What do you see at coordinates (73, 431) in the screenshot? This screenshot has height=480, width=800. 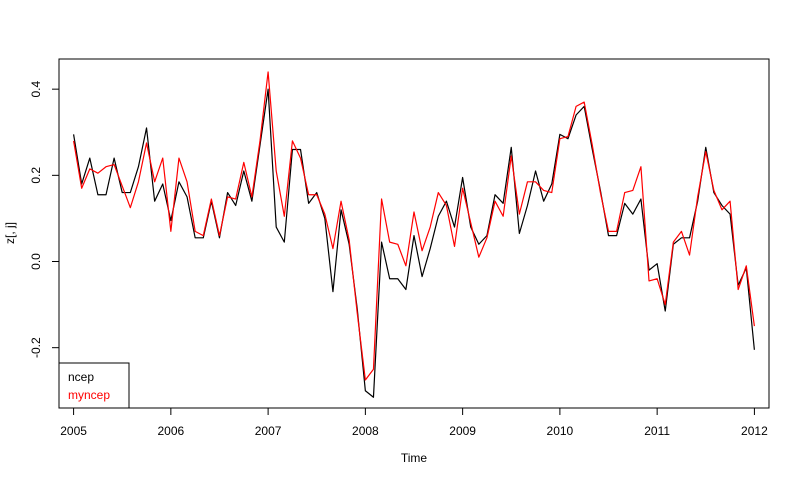 I see `x-tick-label: 2005` at bounding box center [73, 431].